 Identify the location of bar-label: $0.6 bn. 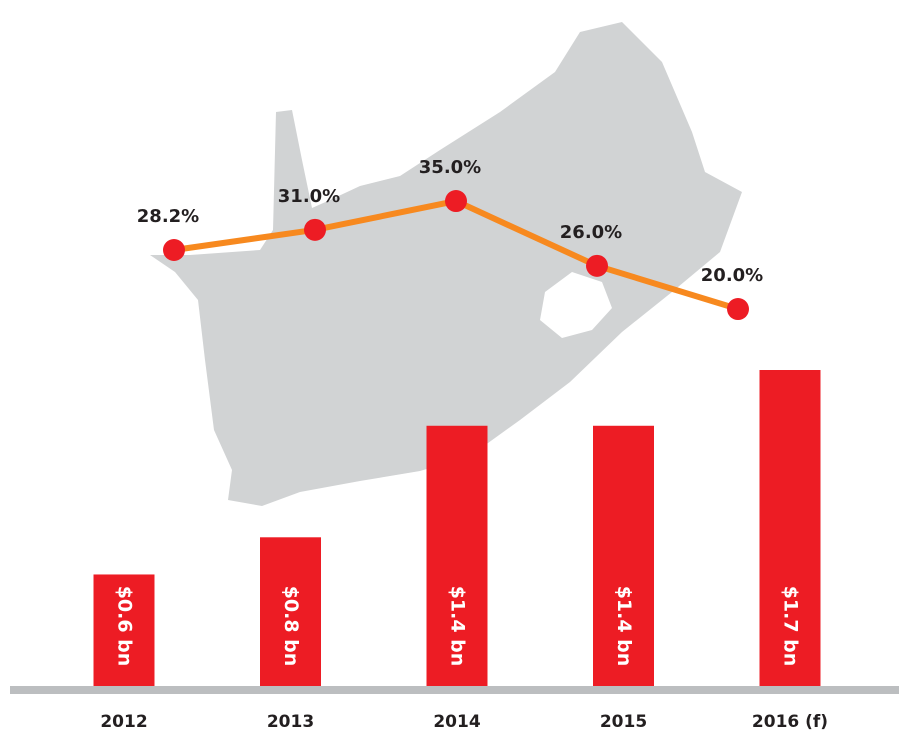
(125, 626).